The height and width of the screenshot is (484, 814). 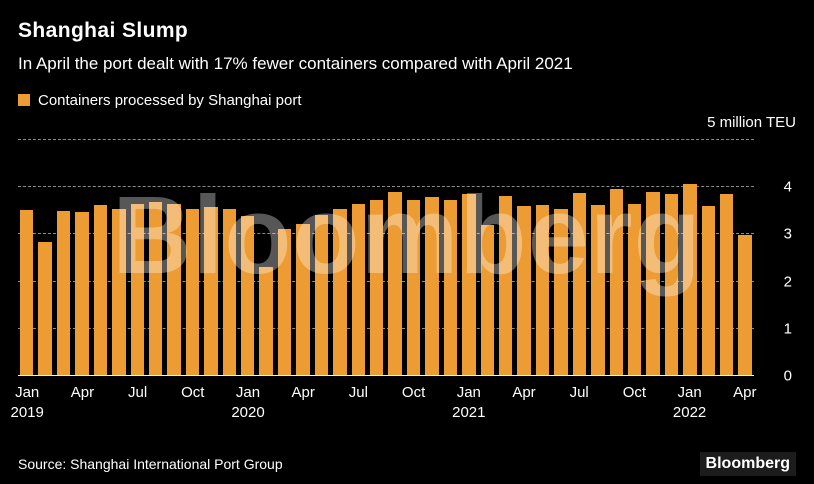 I want to click on legend: Containers processed by Shanghai port, so click(x=407, y=100).